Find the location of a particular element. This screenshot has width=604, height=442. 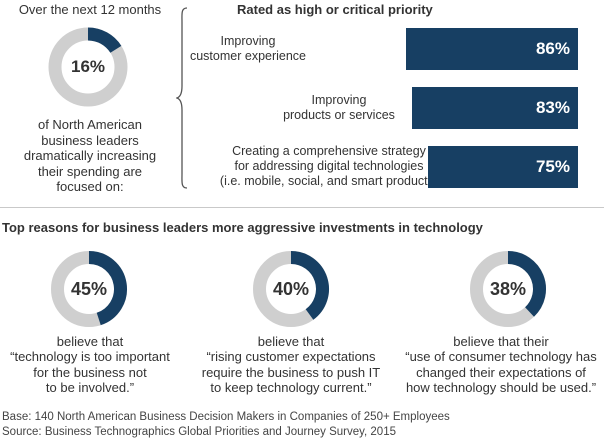

reason-donut: 40% is located at coordinates (291, 289).